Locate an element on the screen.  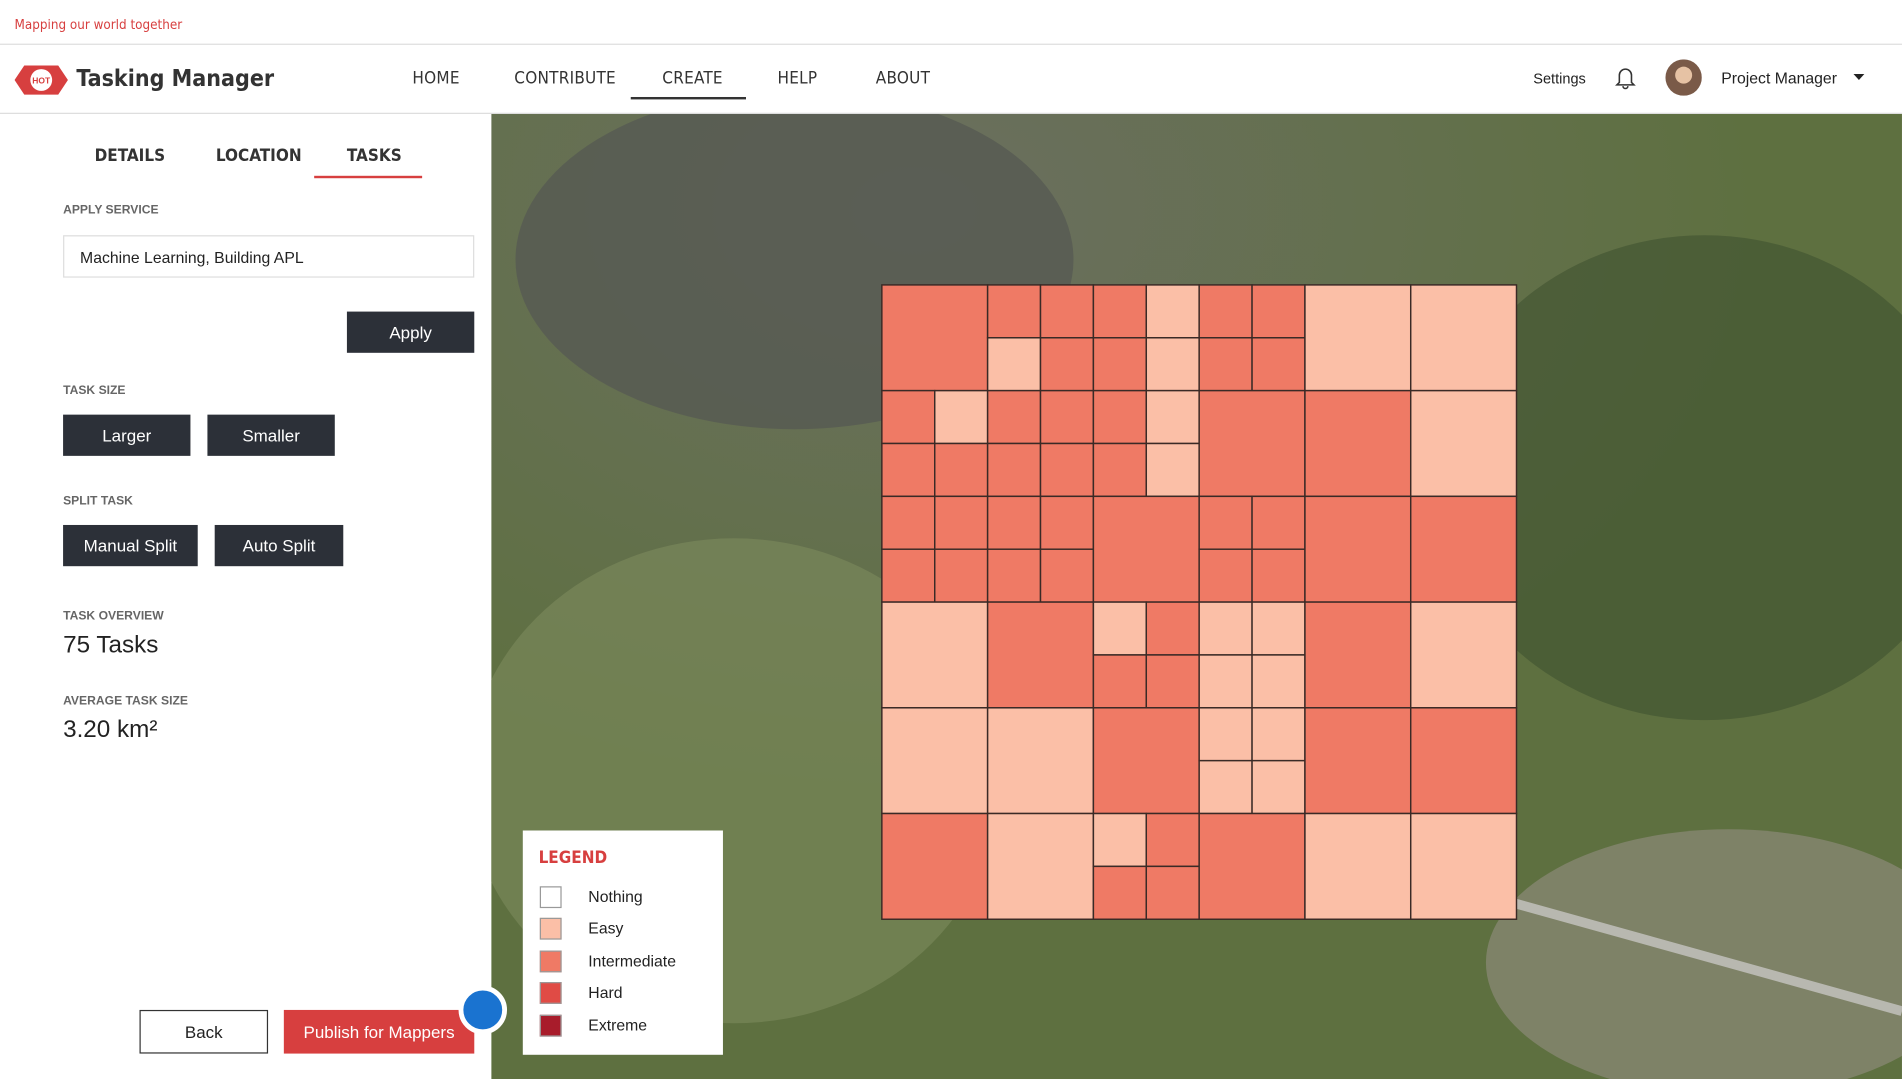
nav-item: CREATE is located at coordinates (692, 79).